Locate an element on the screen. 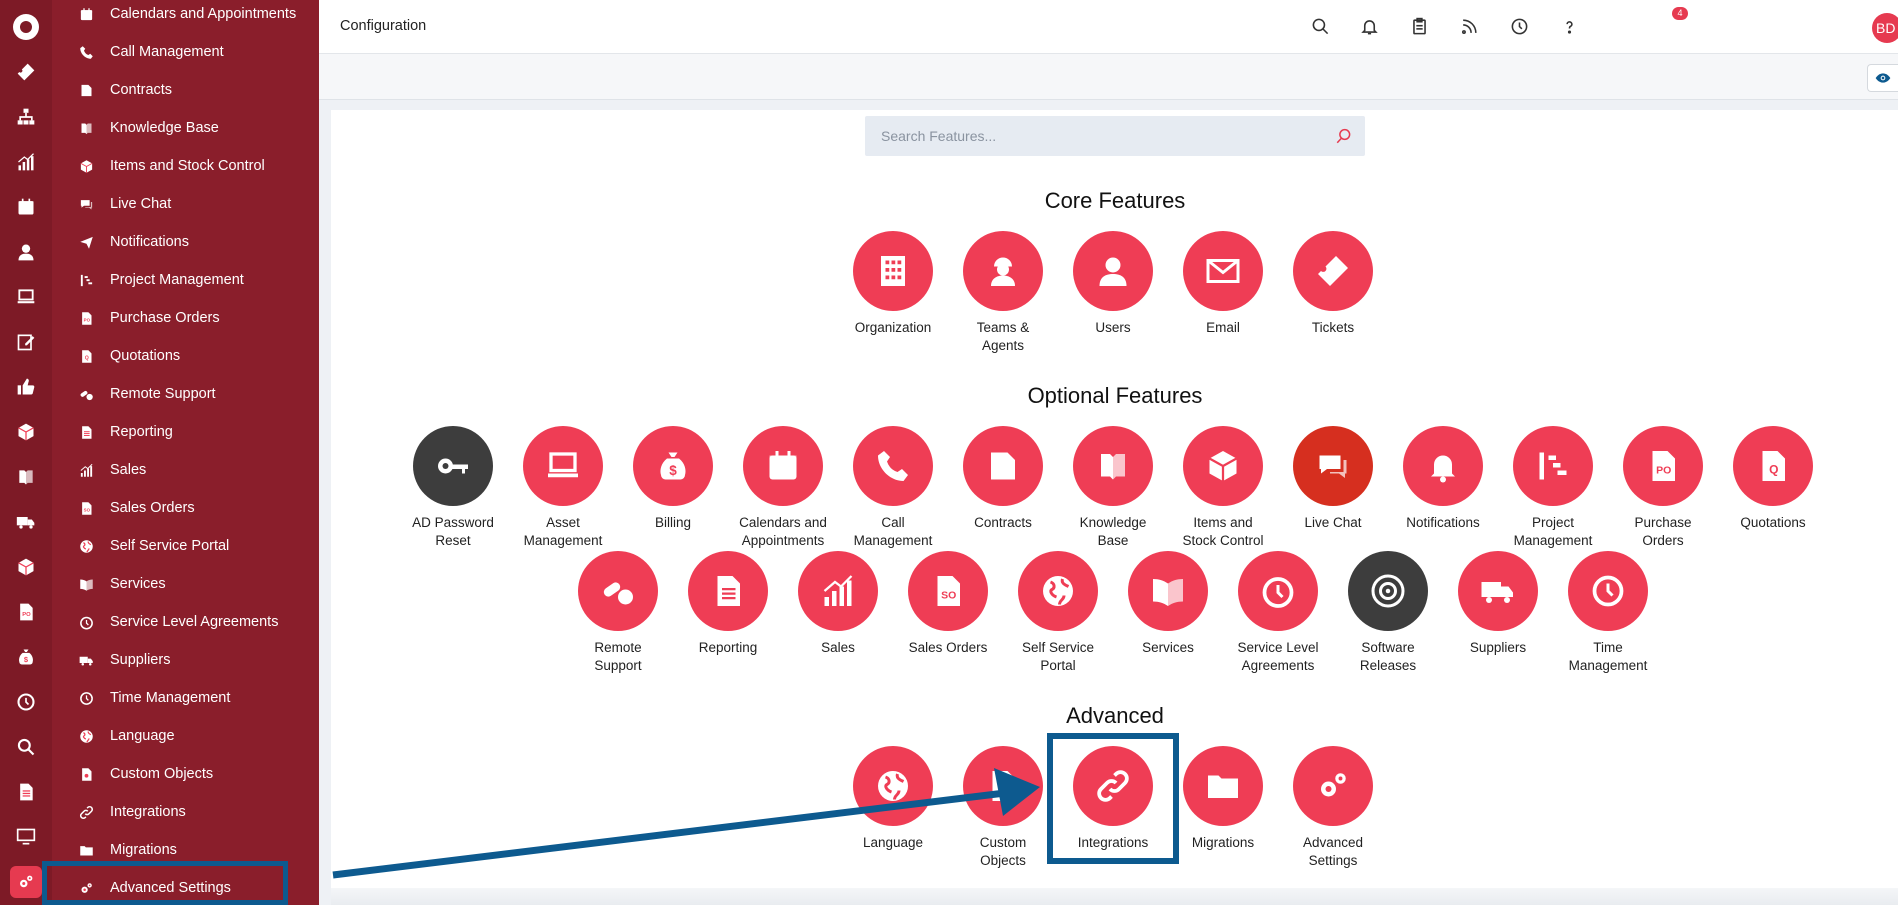 The width and height of the screenshot is (1898, 905). feature-users: Users is located at coordinates (1113, 284).